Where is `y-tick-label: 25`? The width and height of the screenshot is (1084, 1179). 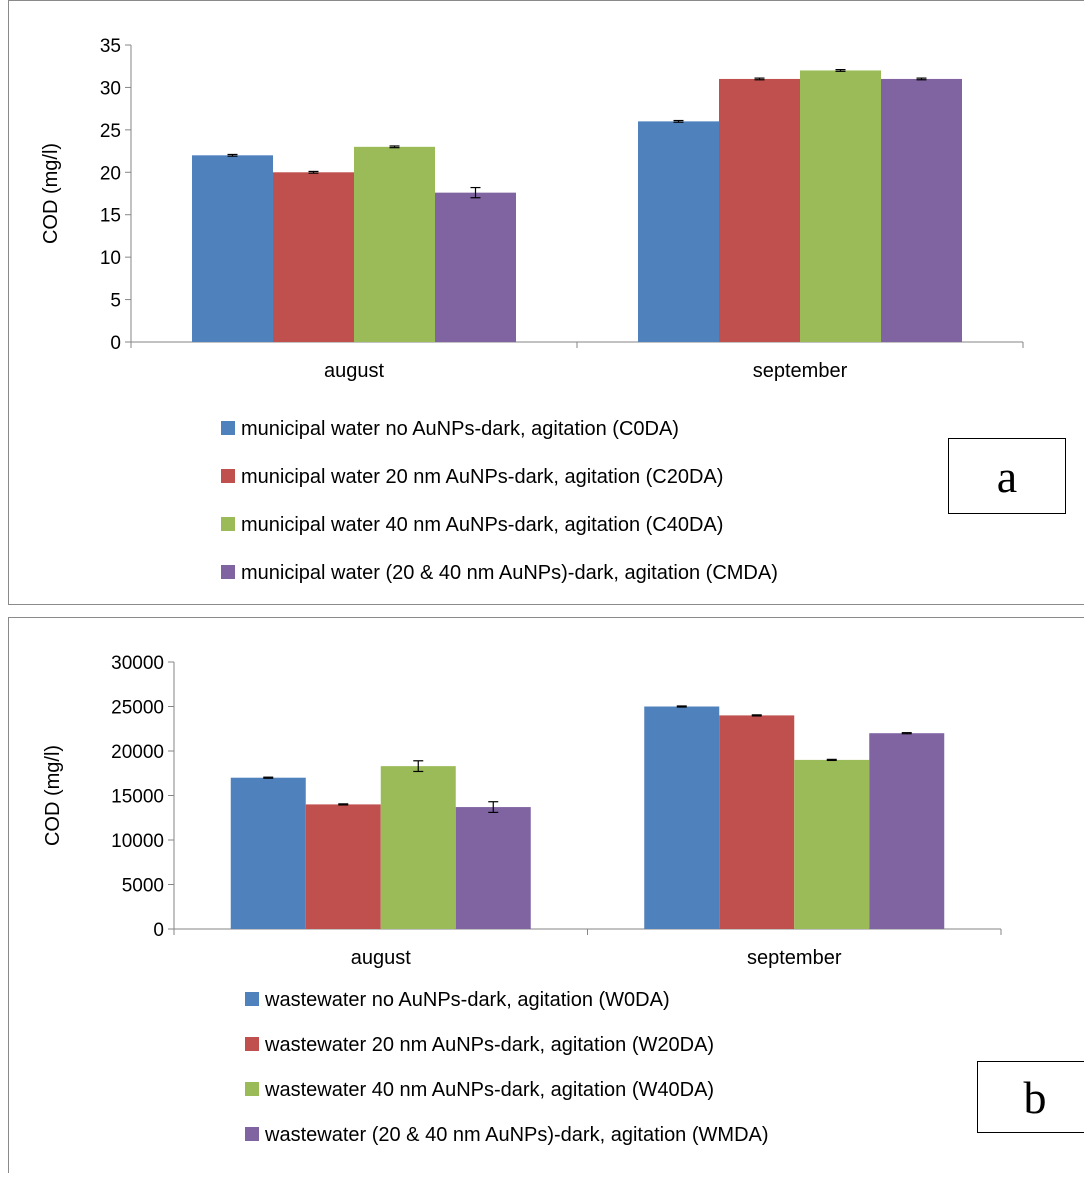 y-tick-label: 25 is located at coordinates (110, 131).